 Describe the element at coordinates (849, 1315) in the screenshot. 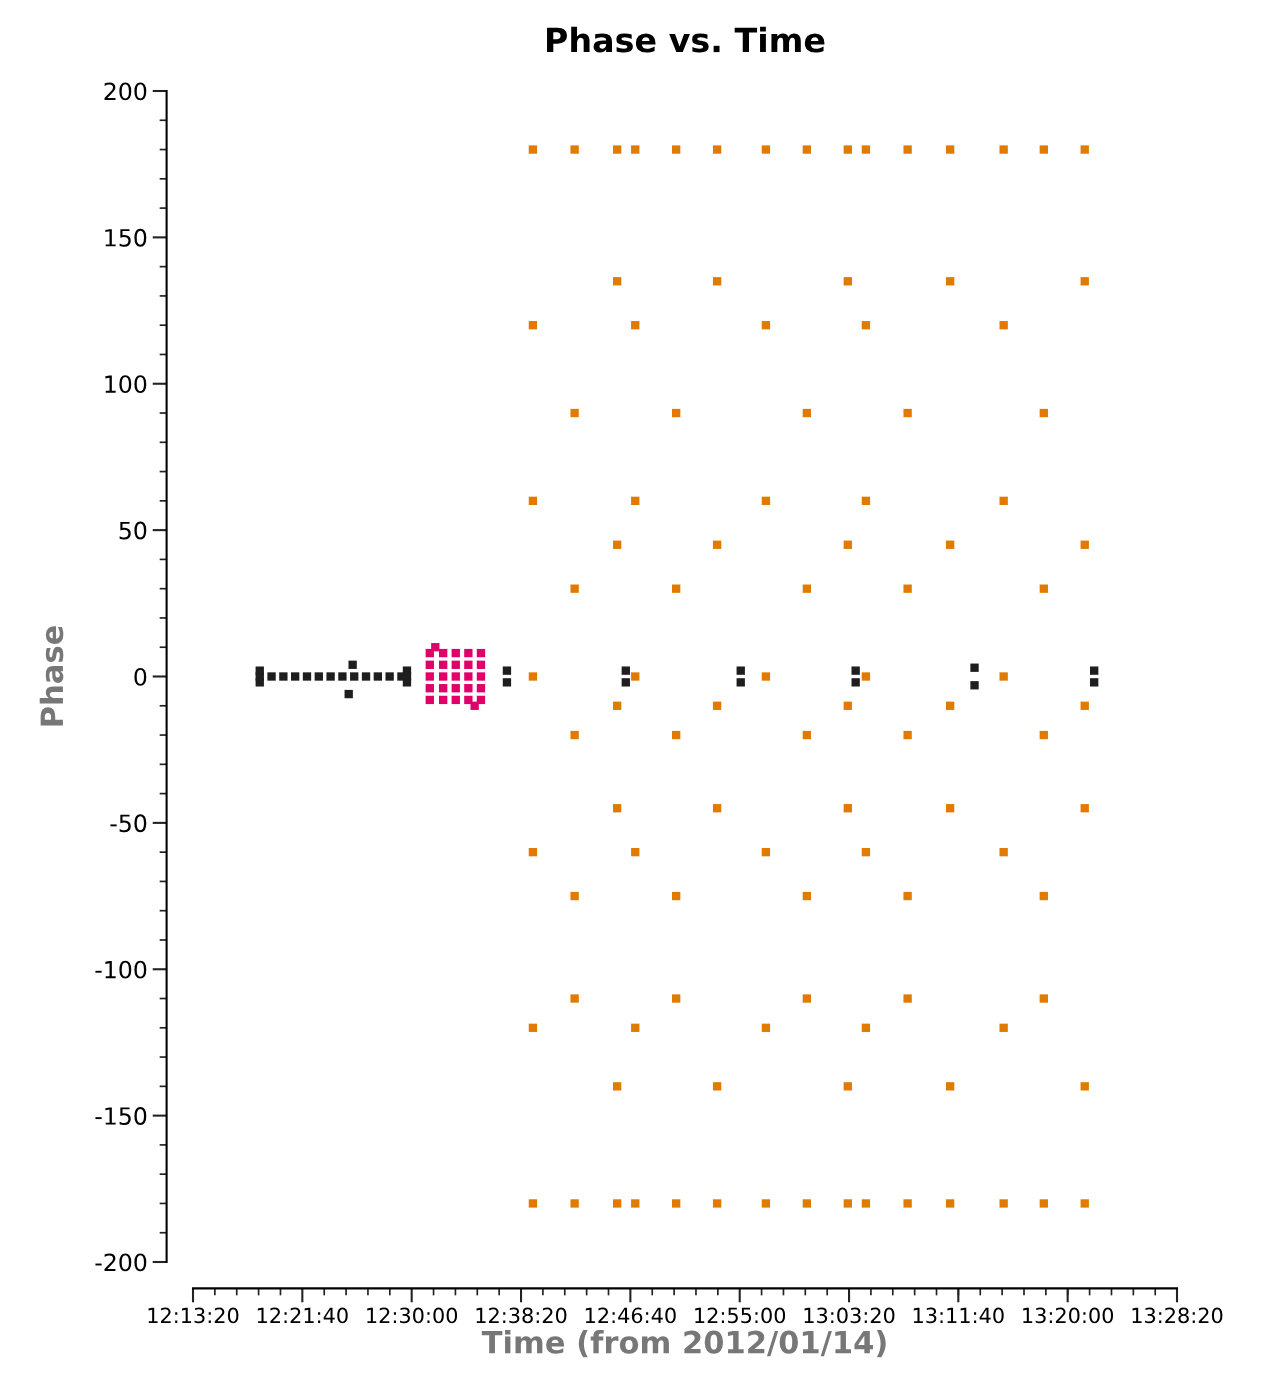

I see `x-tick-label: 13:03:20` at that location.